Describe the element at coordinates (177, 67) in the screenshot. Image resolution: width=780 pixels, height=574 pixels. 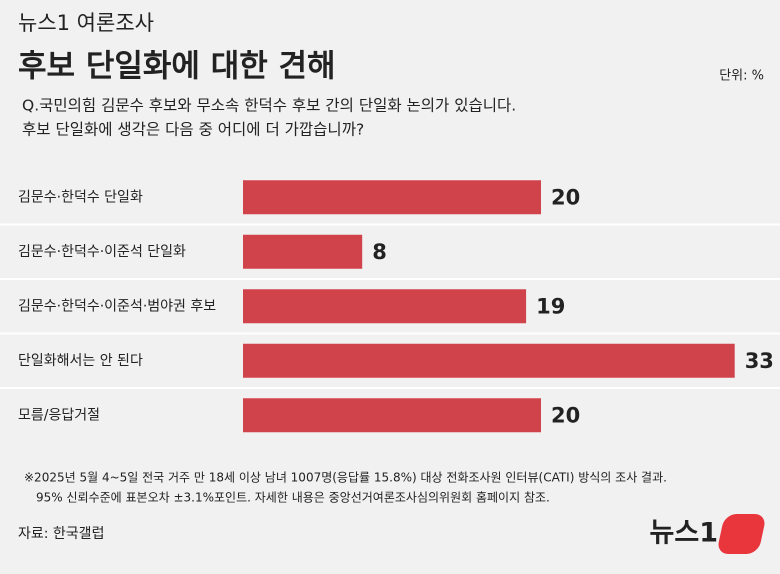
I see `chart-title: 후보 단일화에 대한 견해` at that location.